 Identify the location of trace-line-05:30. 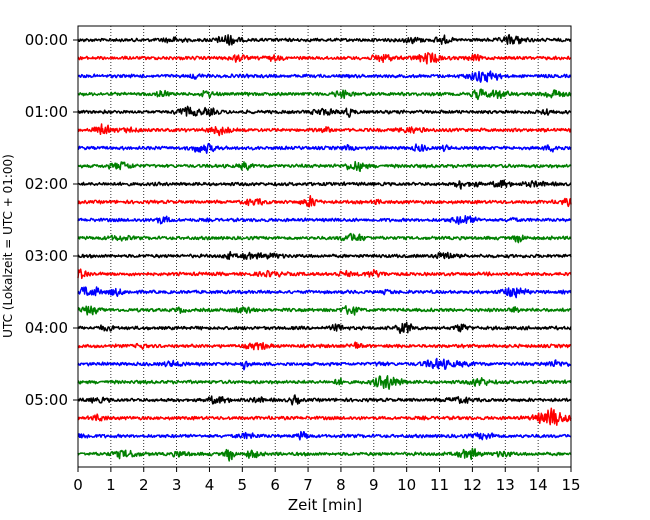
(324, 435).